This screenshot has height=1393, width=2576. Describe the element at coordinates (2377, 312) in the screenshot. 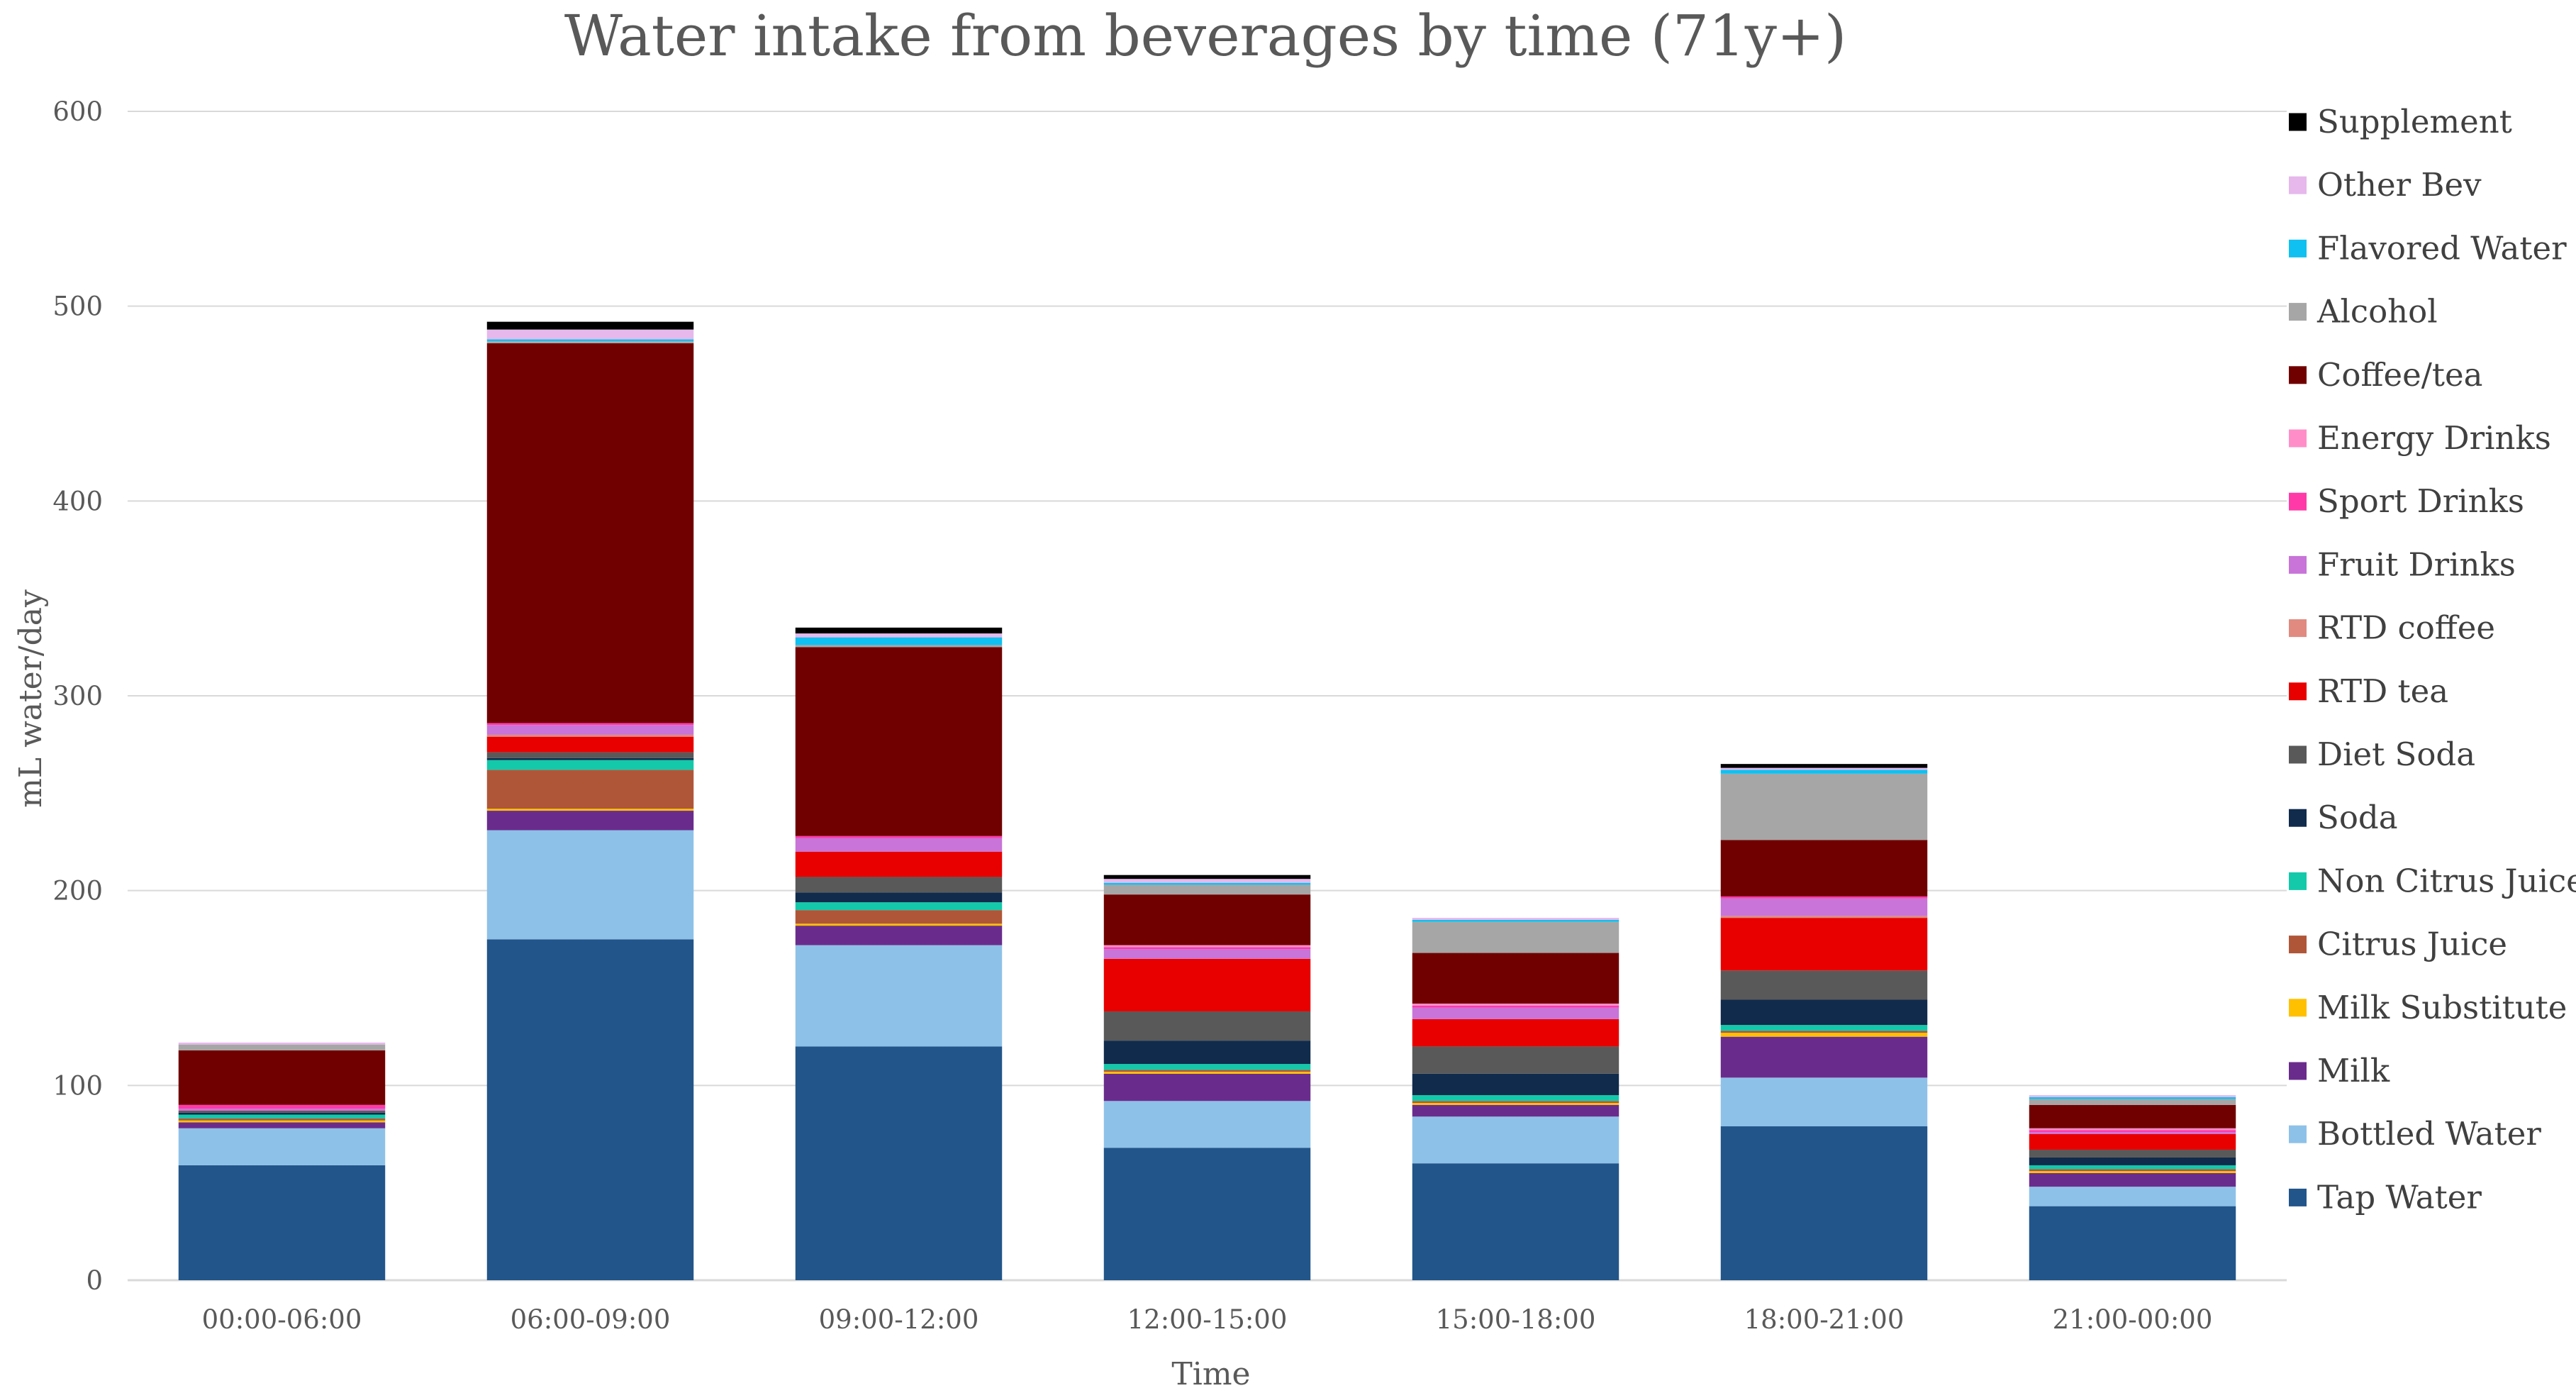

I see `legend-label: Alcohol` at that location.